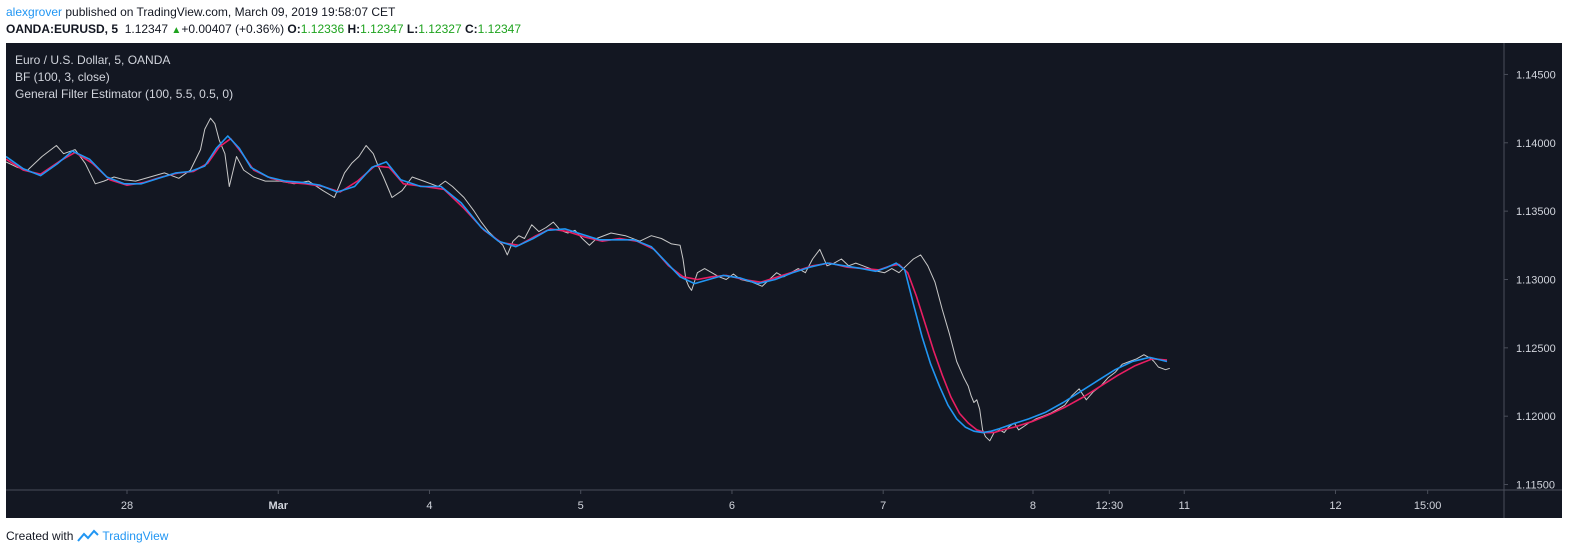  I want to click on y-tick-label: 1.11500, so click(1535, 486).